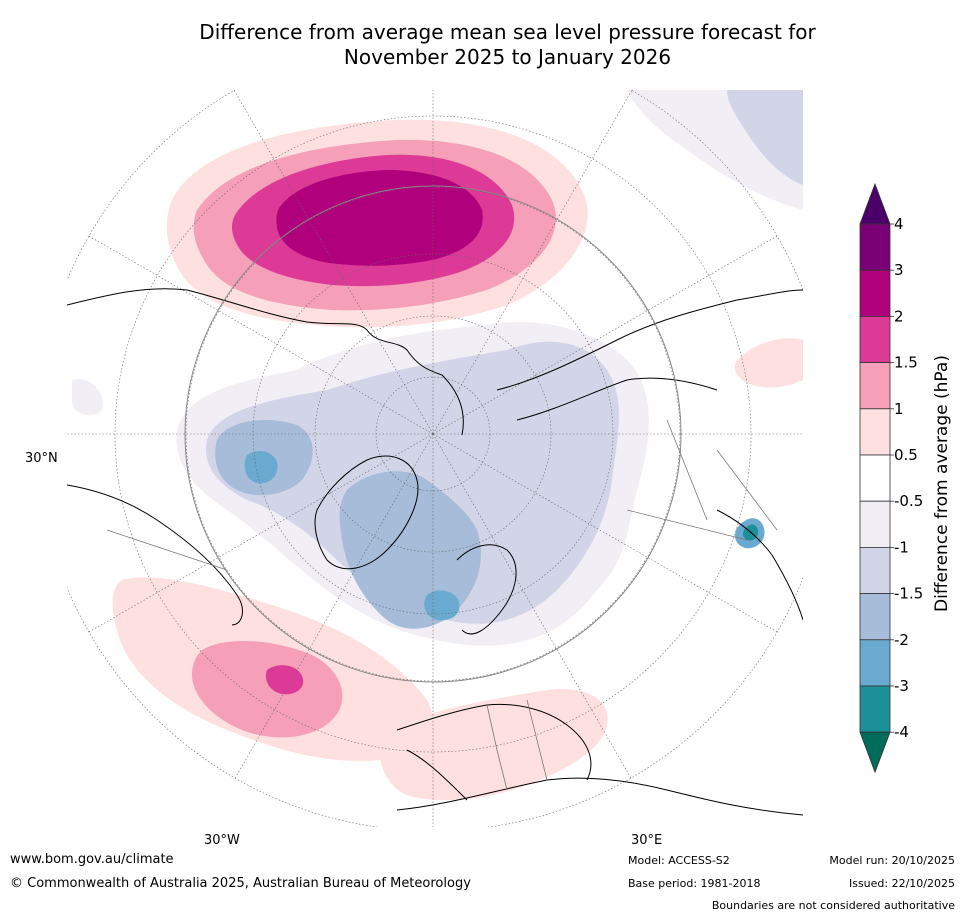 The image size is (965, 919). Describe the element at coordinates (486, 589) in the screenshot. I see `coastline-scandinavia` at that location.